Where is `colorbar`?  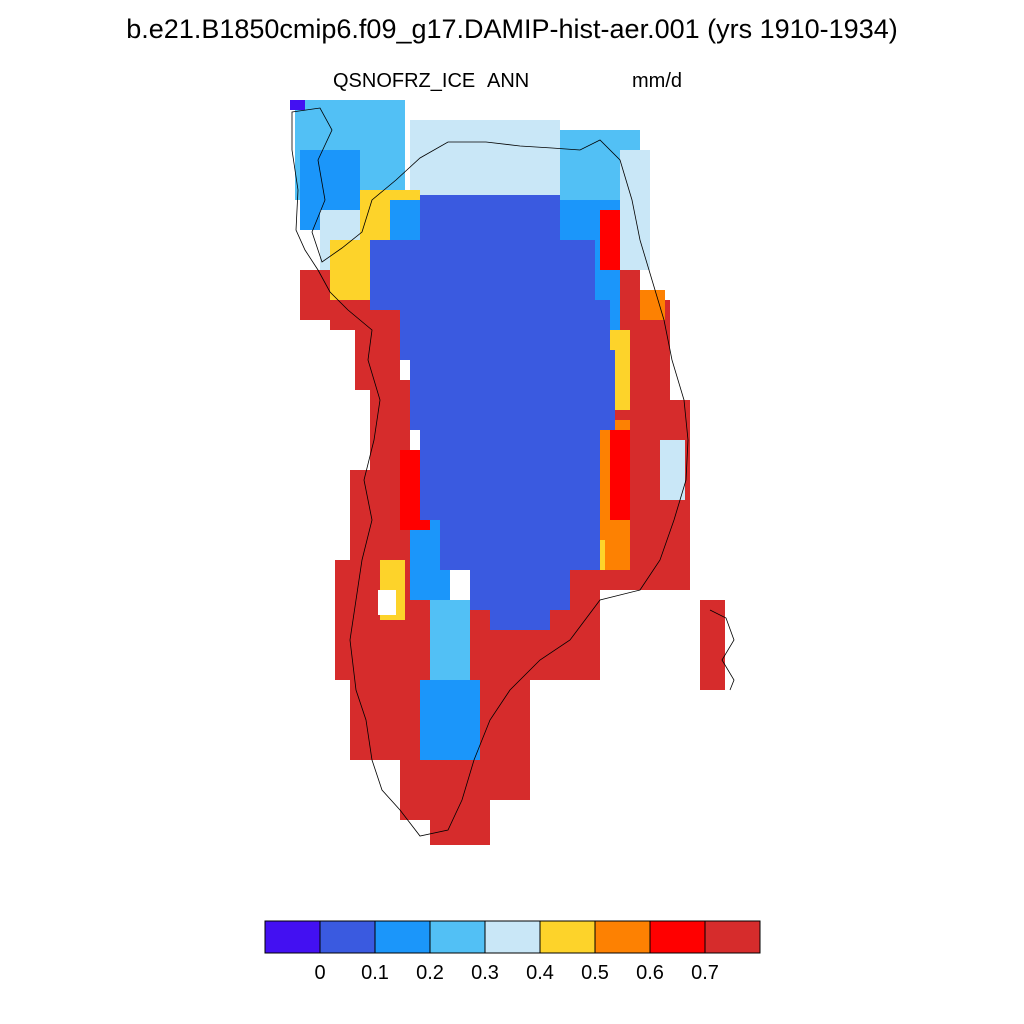
colorbar is located at coordinates (512, 937).